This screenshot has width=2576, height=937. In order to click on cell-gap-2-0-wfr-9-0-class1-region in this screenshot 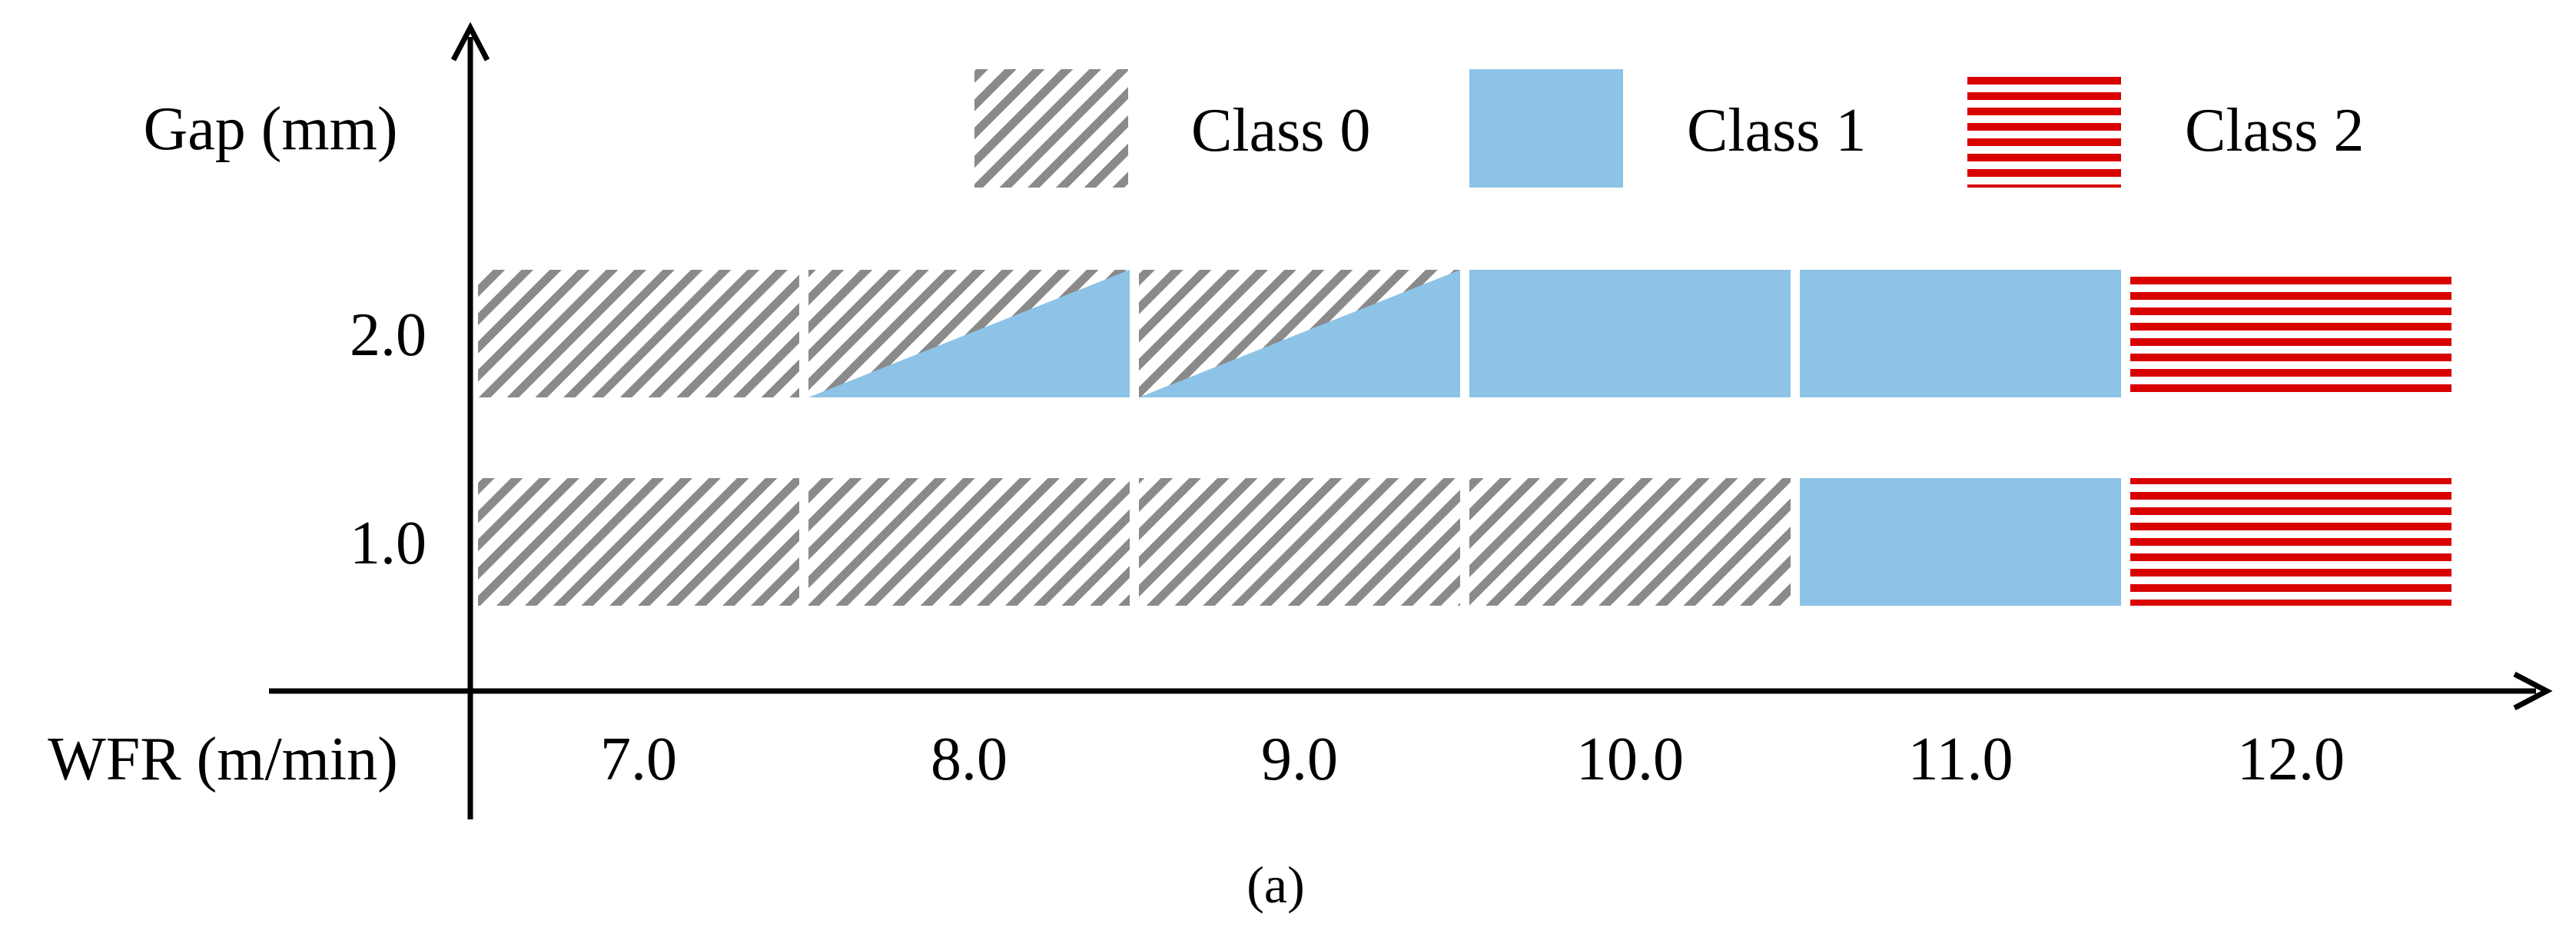, I will do `click(1299, 333)`.